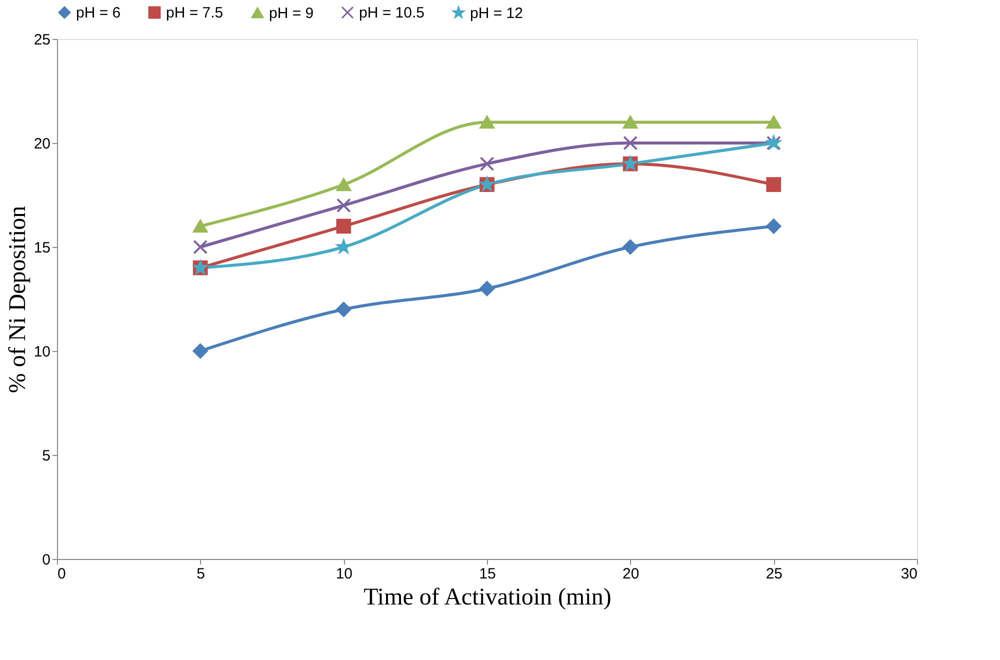 The height and width of the screenshot is (660, 1000). I want to click on legend-label: pH = 12, so click(496, 13).